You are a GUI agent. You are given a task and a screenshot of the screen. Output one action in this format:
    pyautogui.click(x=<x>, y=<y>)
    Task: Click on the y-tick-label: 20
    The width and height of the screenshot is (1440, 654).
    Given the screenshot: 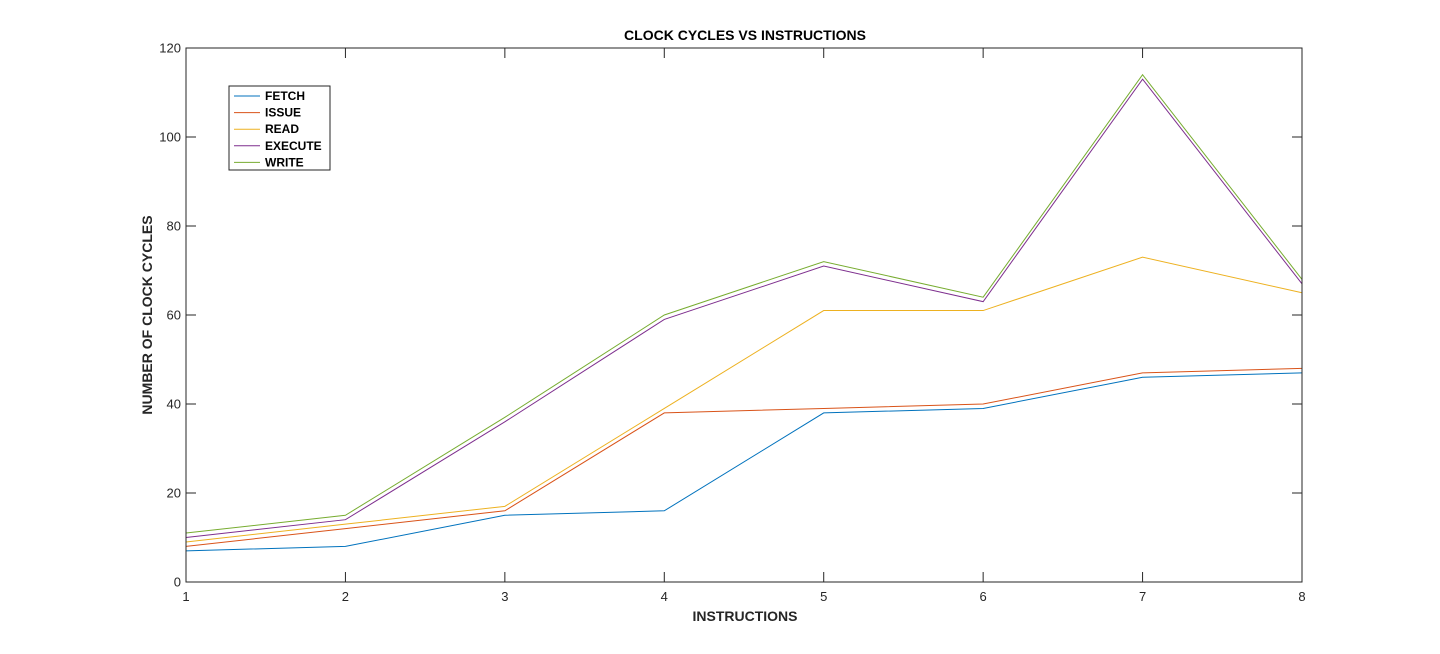 What is the action you would take?
    pyautogui.click(x=174, y=493)
    